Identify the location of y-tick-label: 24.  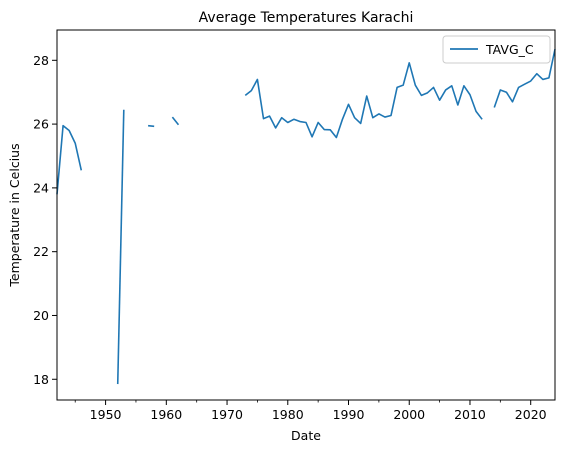
(41, 187).